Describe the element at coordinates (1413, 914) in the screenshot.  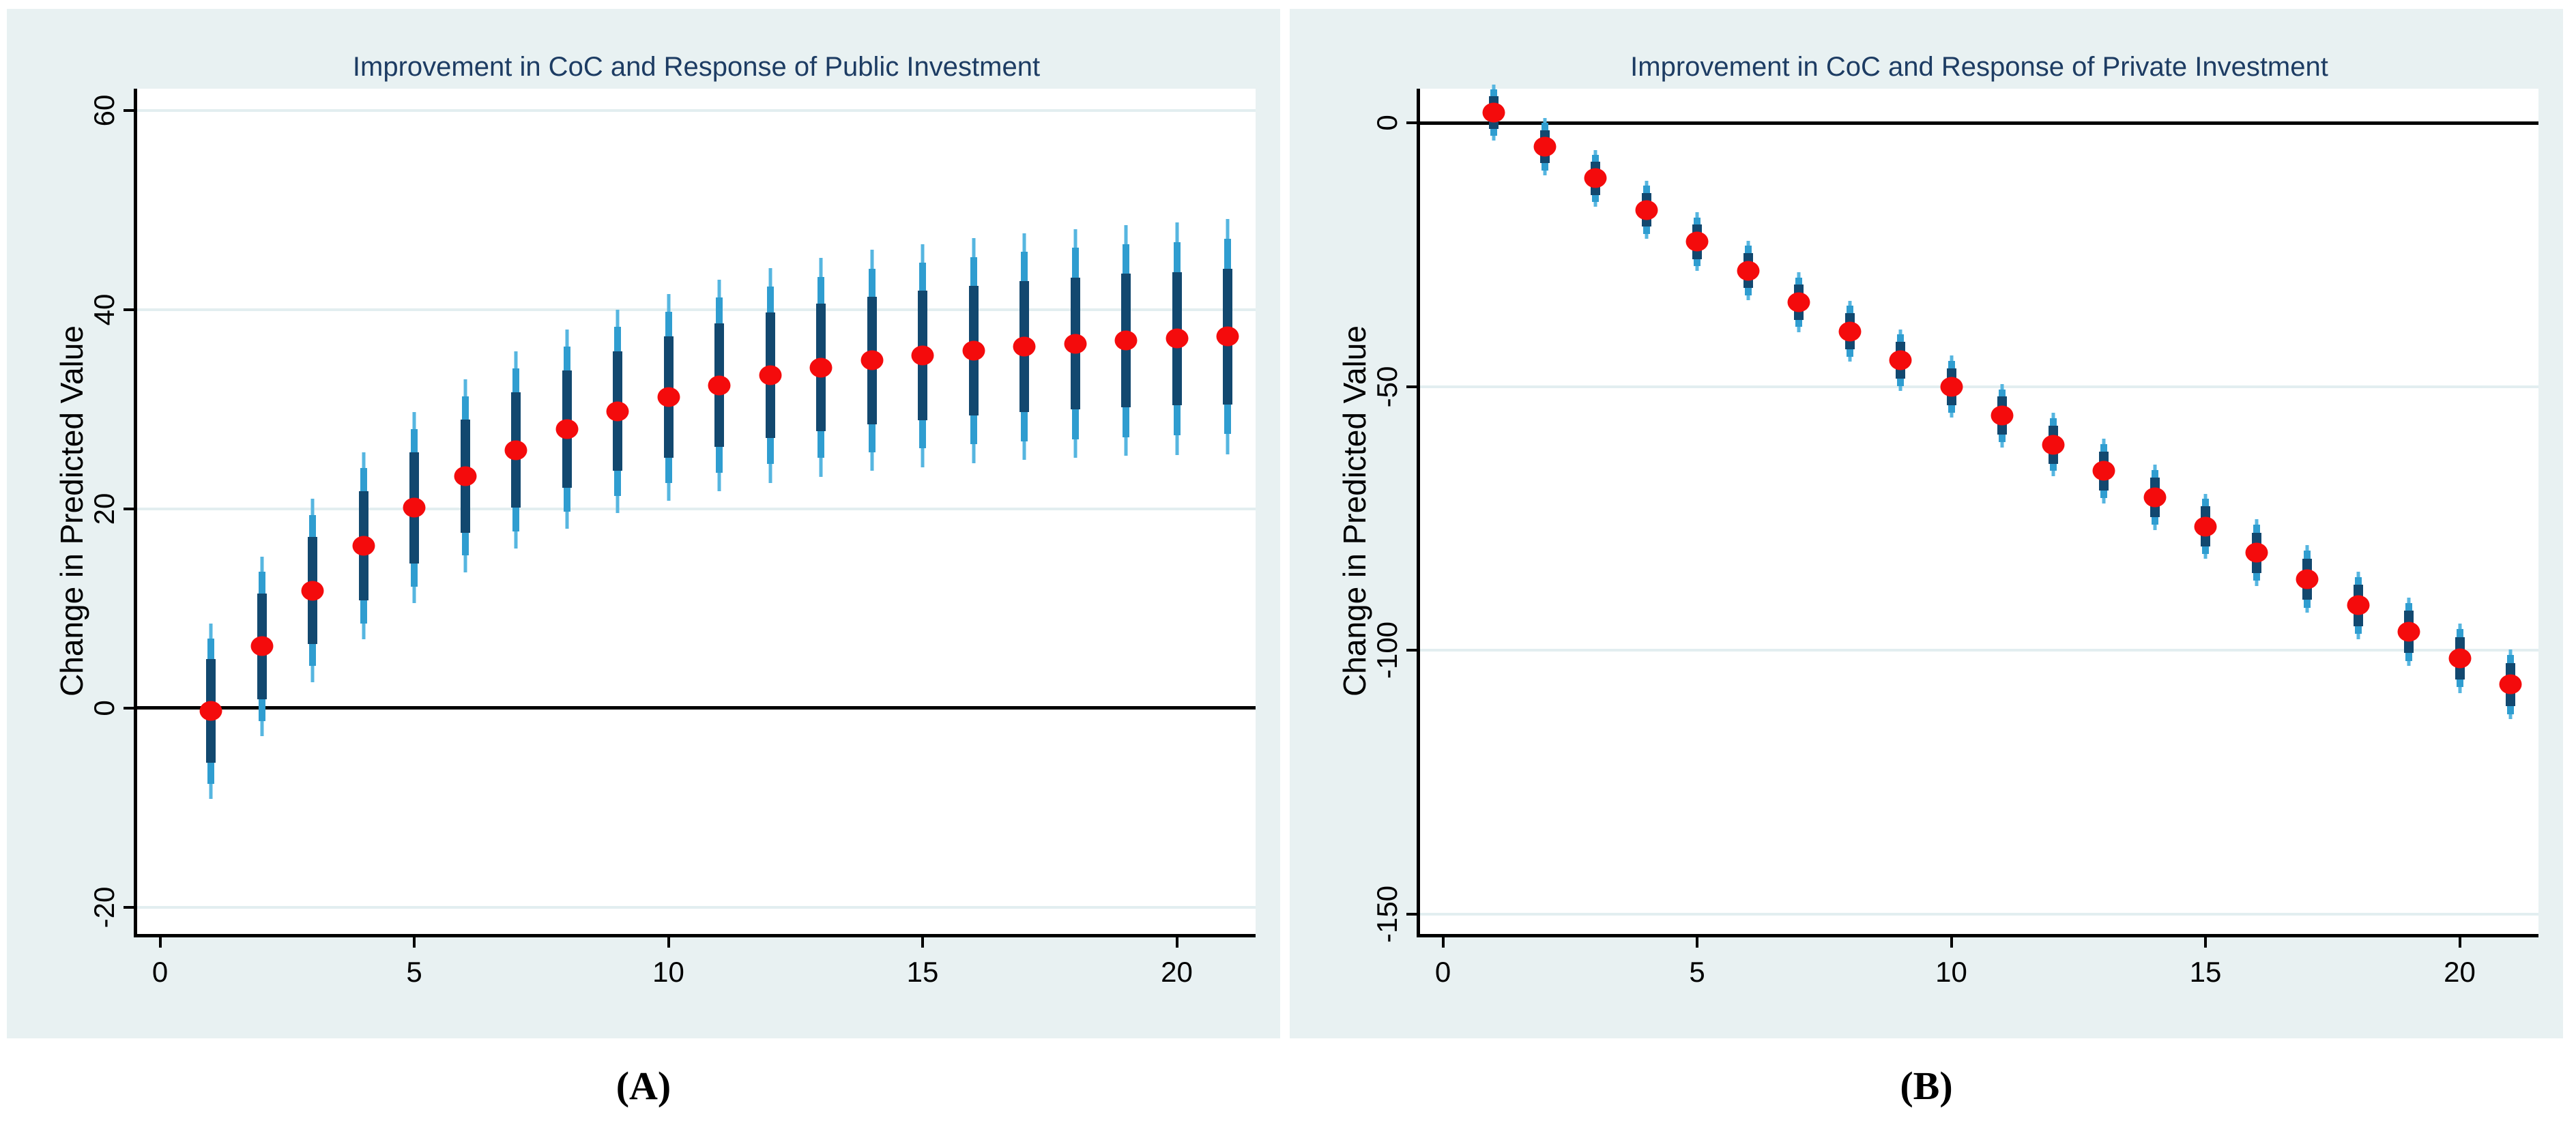
I see `y-tick--150` at that location.